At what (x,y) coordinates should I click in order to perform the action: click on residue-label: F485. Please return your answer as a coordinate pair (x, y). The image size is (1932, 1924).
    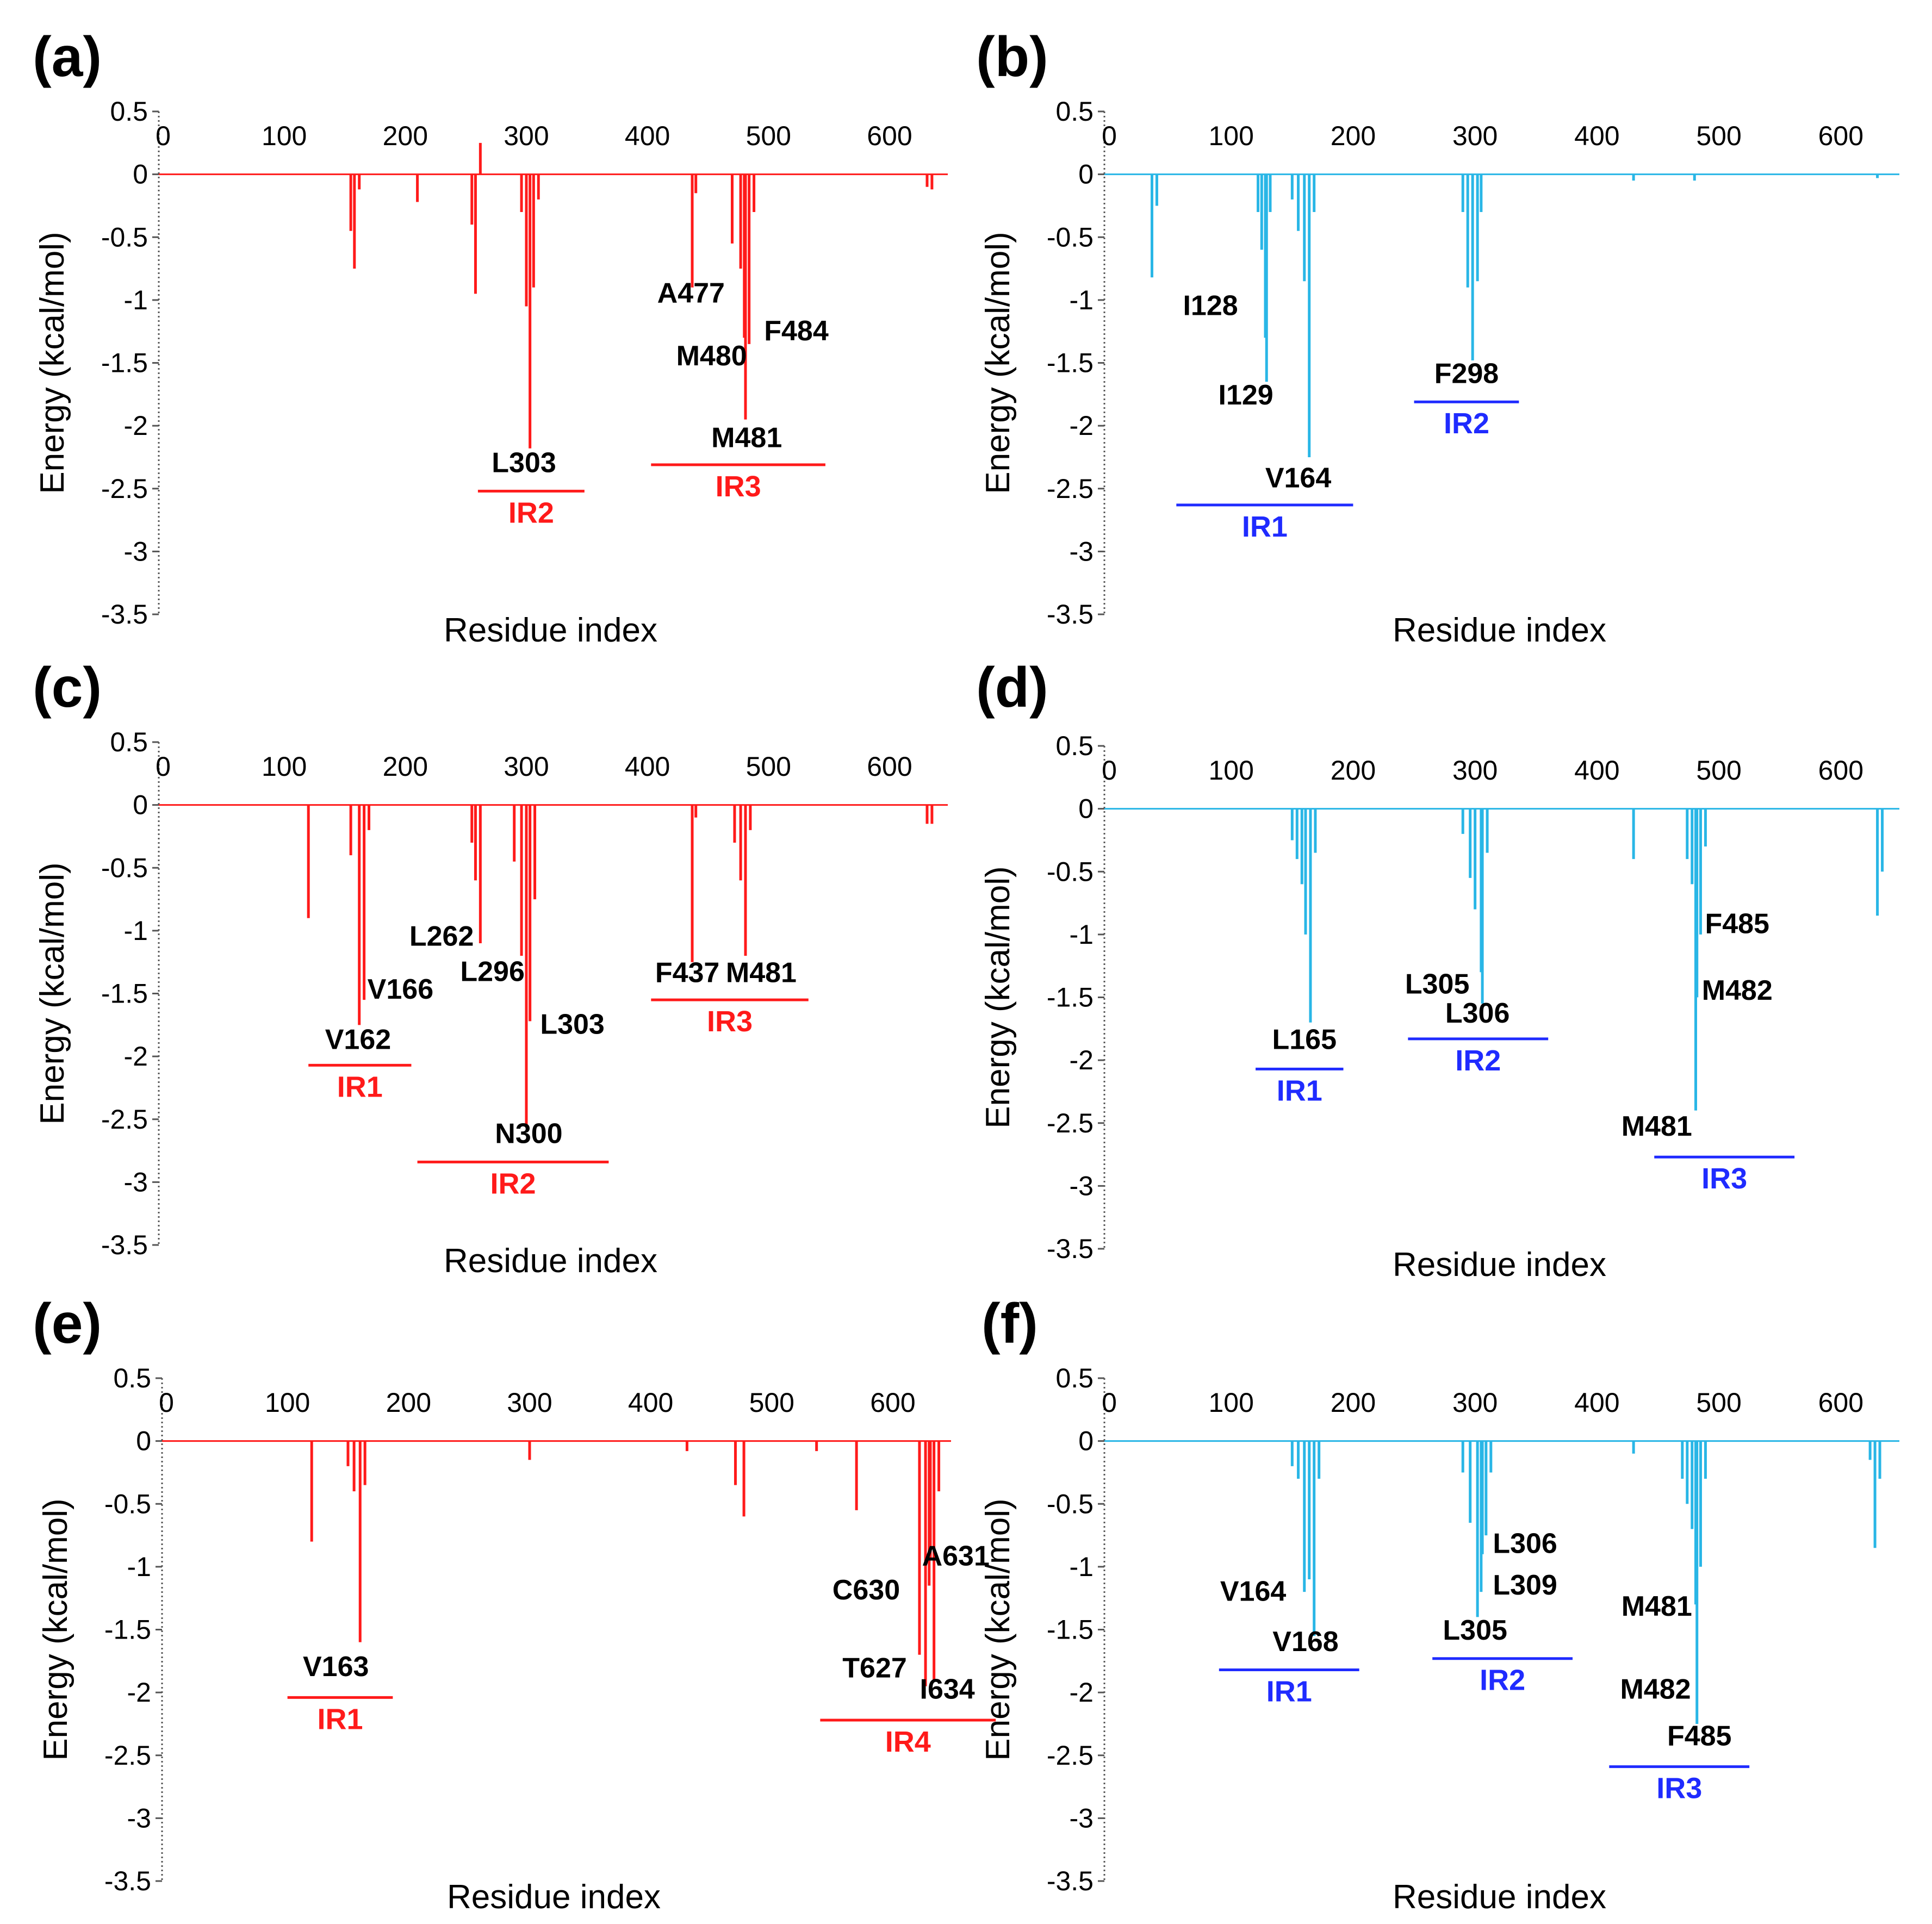
    Looking at the image, I should click on (1699, 1736).